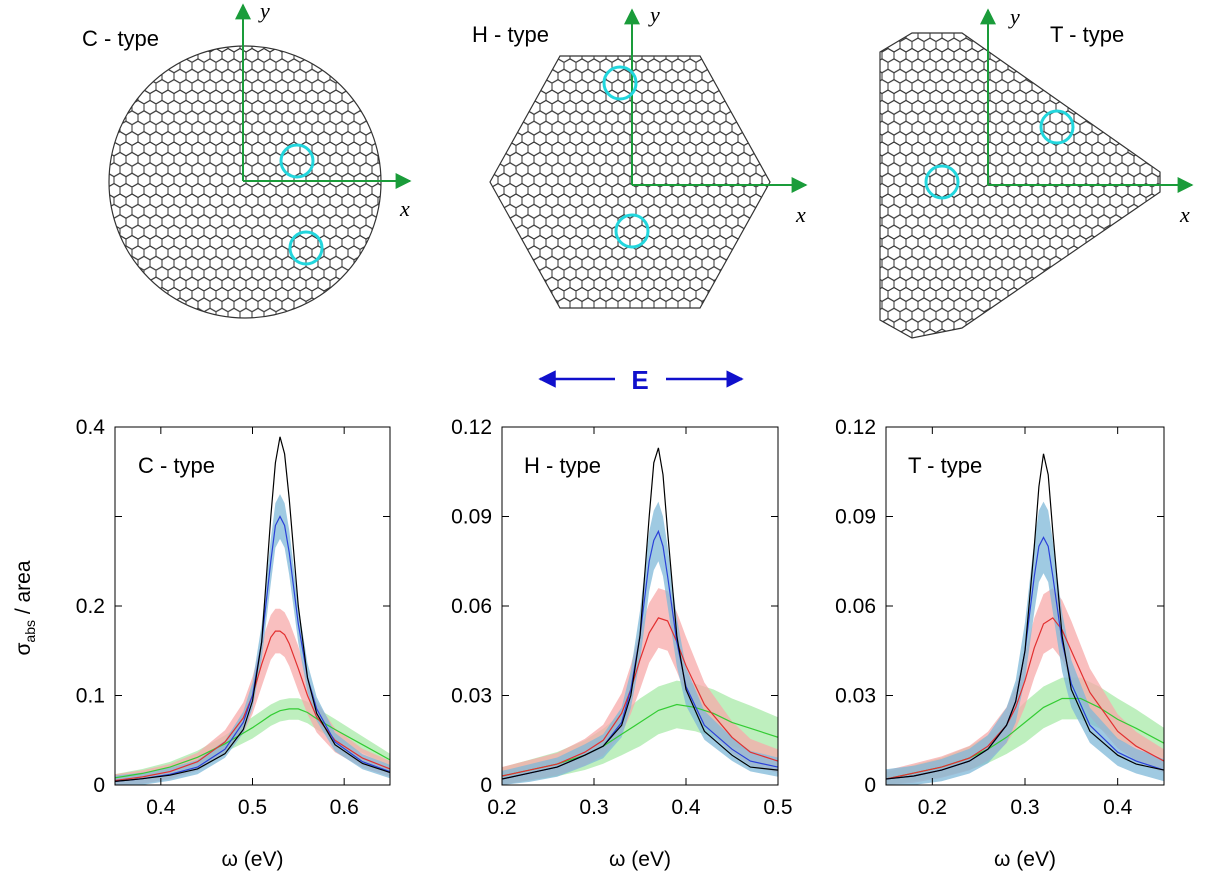 This screenshot has height=873, width=1211. What do you see at coordinates (1036, 171) in the screenshot?
I see `flake-t-type: T - type x y` at bounding box center [1036, 171].